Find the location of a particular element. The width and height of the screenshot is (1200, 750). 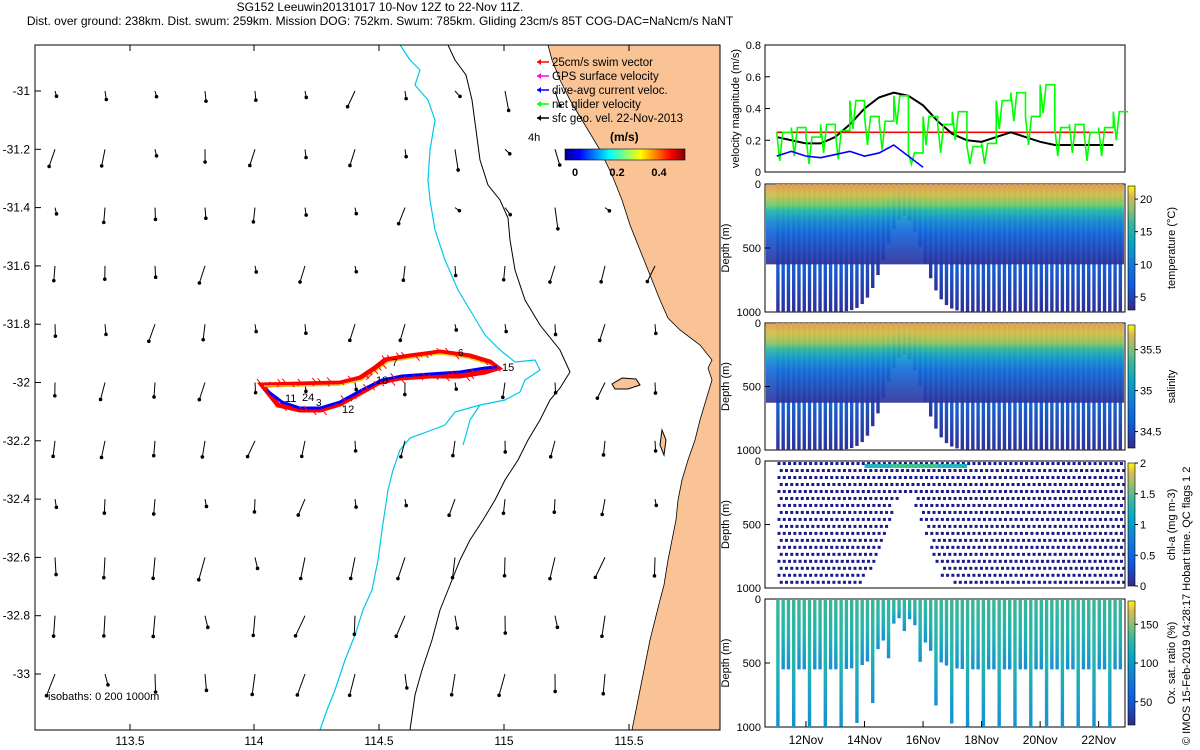

oxygen-cbar-label: Ox. sat. ratio (%) is located at coordinates (1172, 663).